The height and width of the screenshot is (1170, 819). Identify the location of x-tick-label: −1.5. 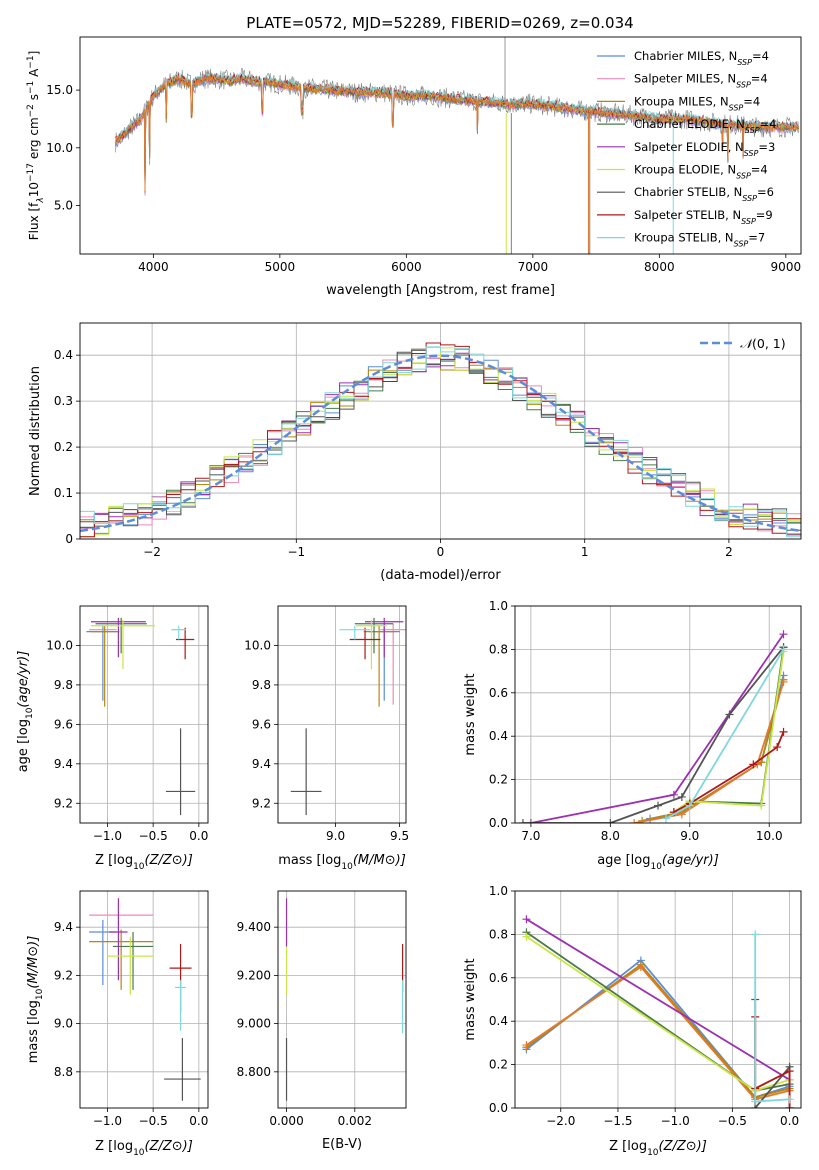
(617, 1121).